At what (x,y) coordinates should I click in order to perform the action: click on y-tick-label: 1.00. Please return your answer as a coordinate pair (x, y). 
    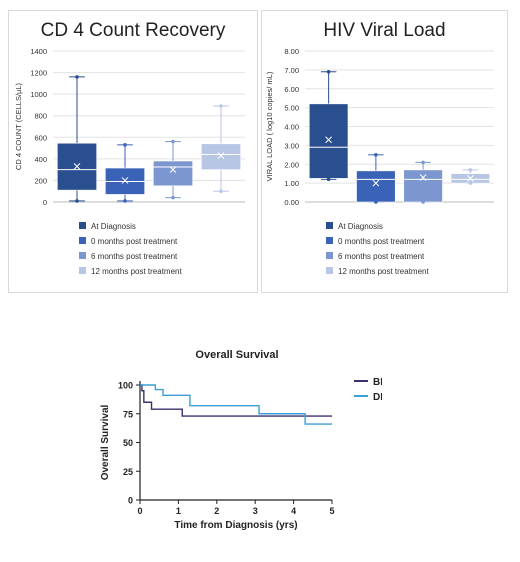
    Looking at the image, I should click on (291, 183).